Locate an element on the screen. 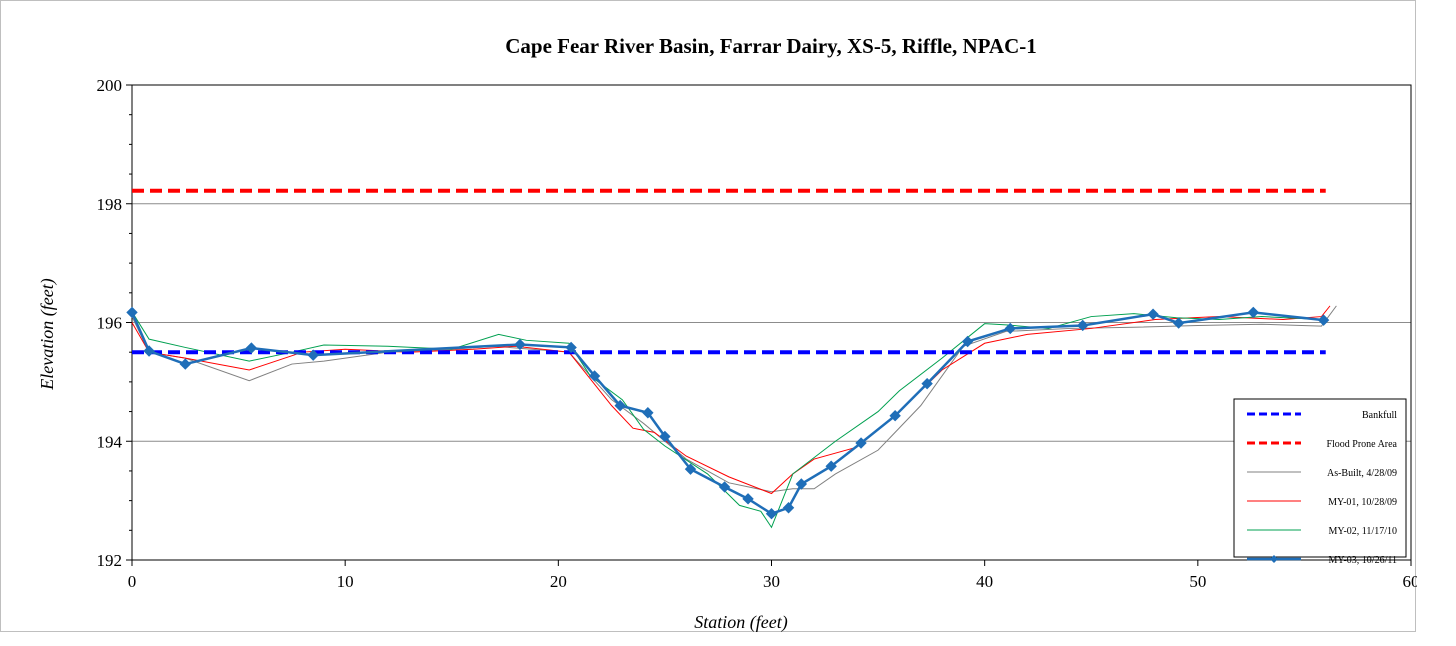 The height and width of the screenshot is (646, 1456). legend-label-4: MY-02, 11/17/10 is located at coordinates (1362, 531).